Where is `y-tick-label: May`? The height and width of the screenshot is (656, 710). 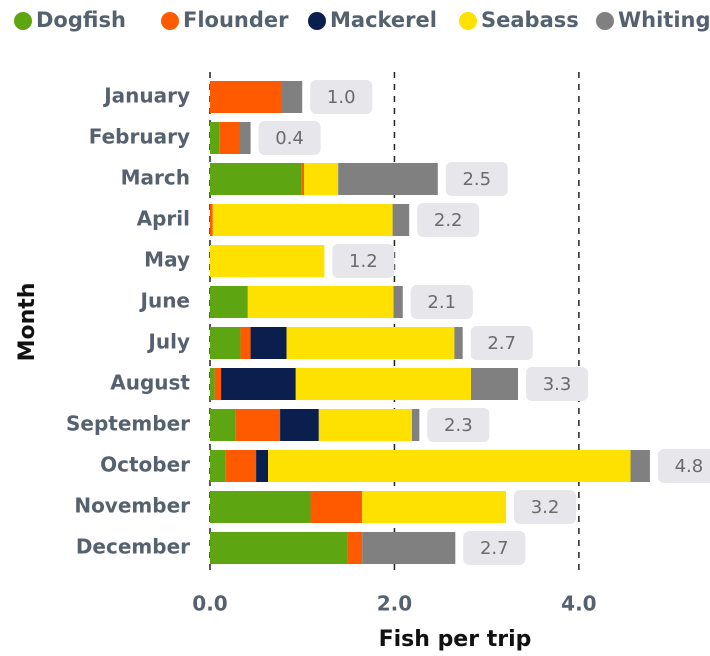
y-tick-label: May is located at coordinates (167, 260).